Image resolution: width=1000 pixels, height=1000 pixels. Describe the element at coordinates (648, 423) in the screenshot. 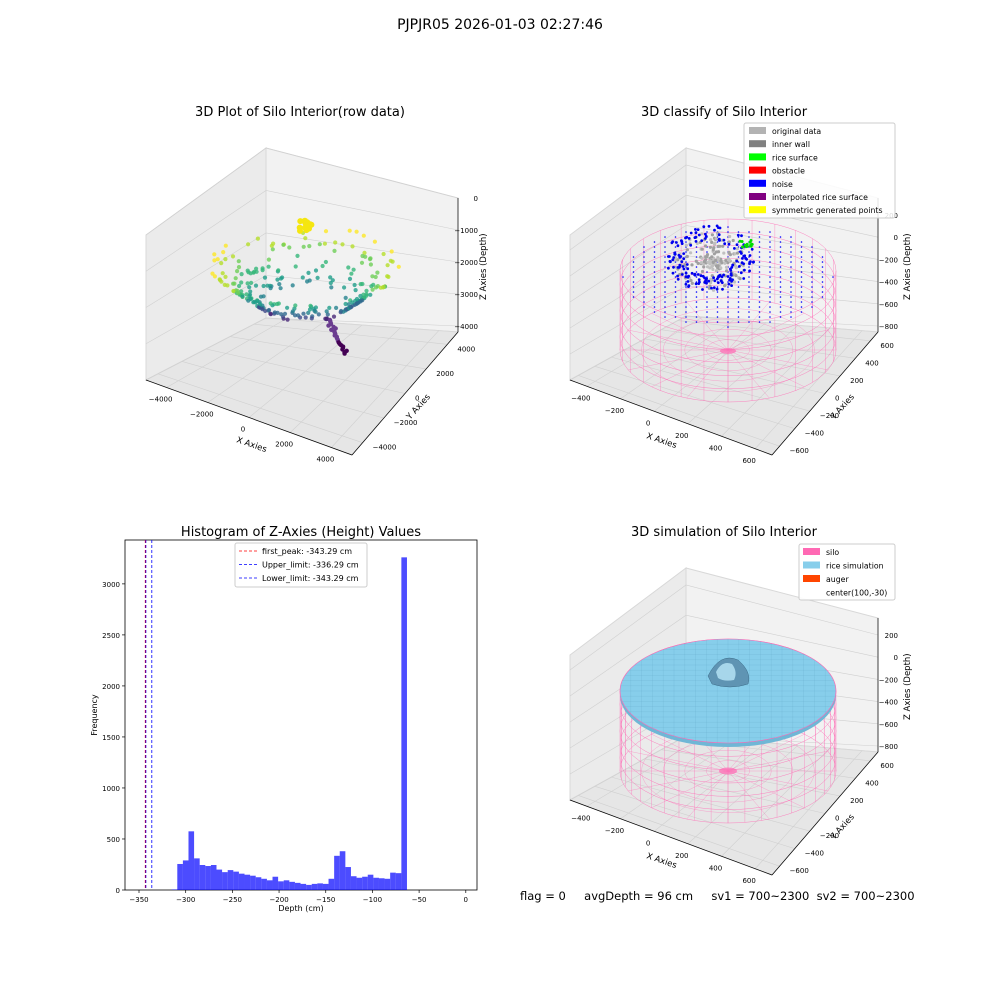

I see `classify-3d-xtick-label: 0` at that location.